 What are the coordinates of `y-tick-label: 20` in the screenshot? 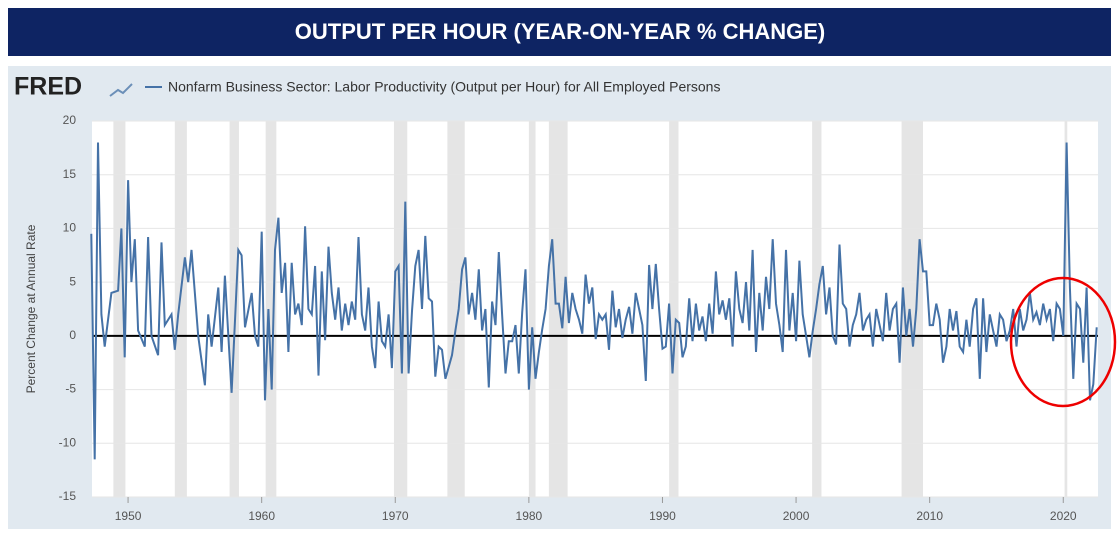 It's located at (70, 120).